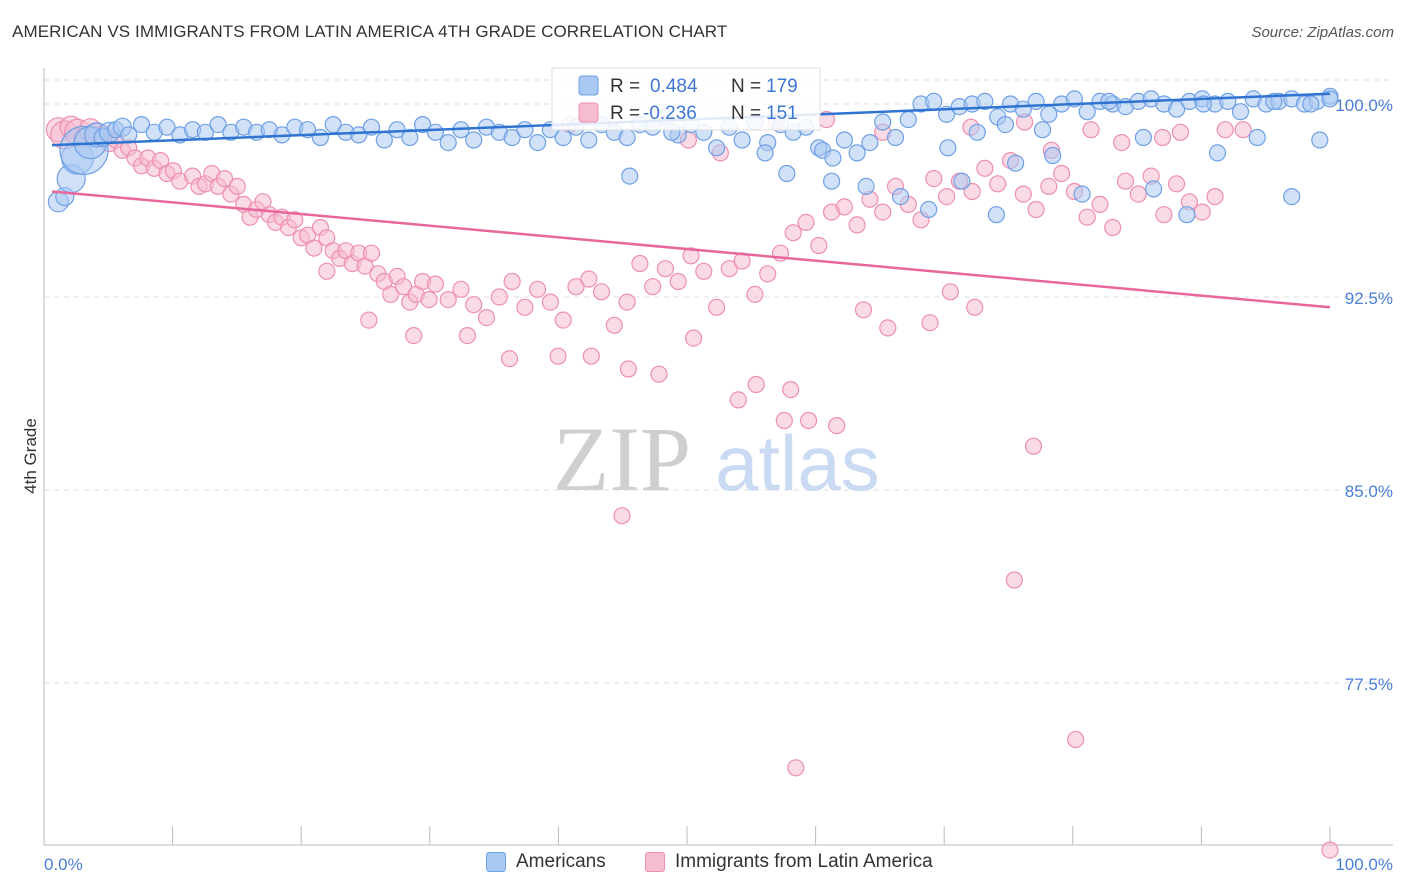  What do you see at coordinates (674, 86) in the screenshot?
I see `legend-top-r-value-1: 0.484` at bounding box center [674, 86].